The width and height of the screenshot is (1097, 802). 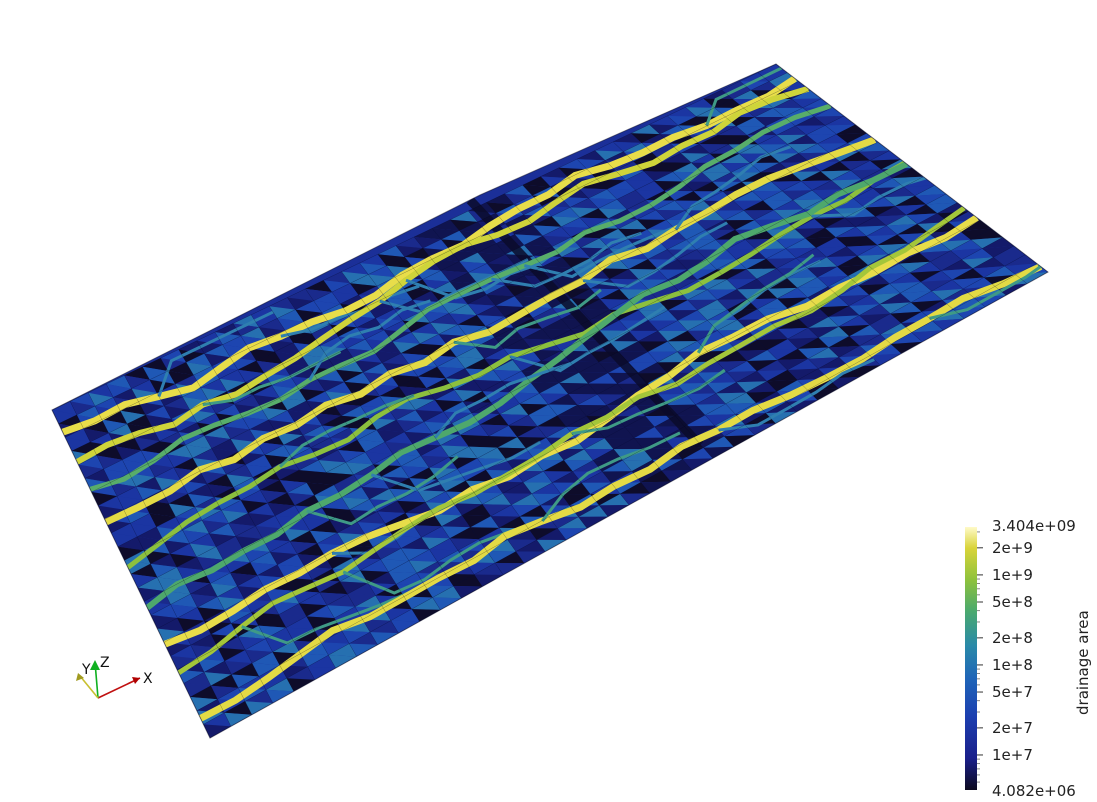 What do you see at coordinates (347, 431) in the screenshot?
I see `tributary-channel` at bounding box center [347, 431].